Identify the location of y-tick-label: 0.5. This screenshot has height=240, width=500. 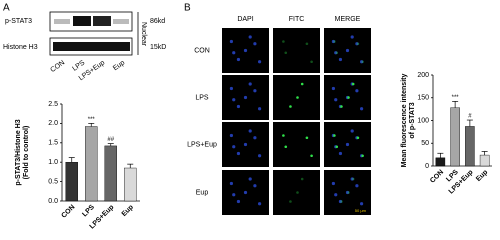
(53, 181).